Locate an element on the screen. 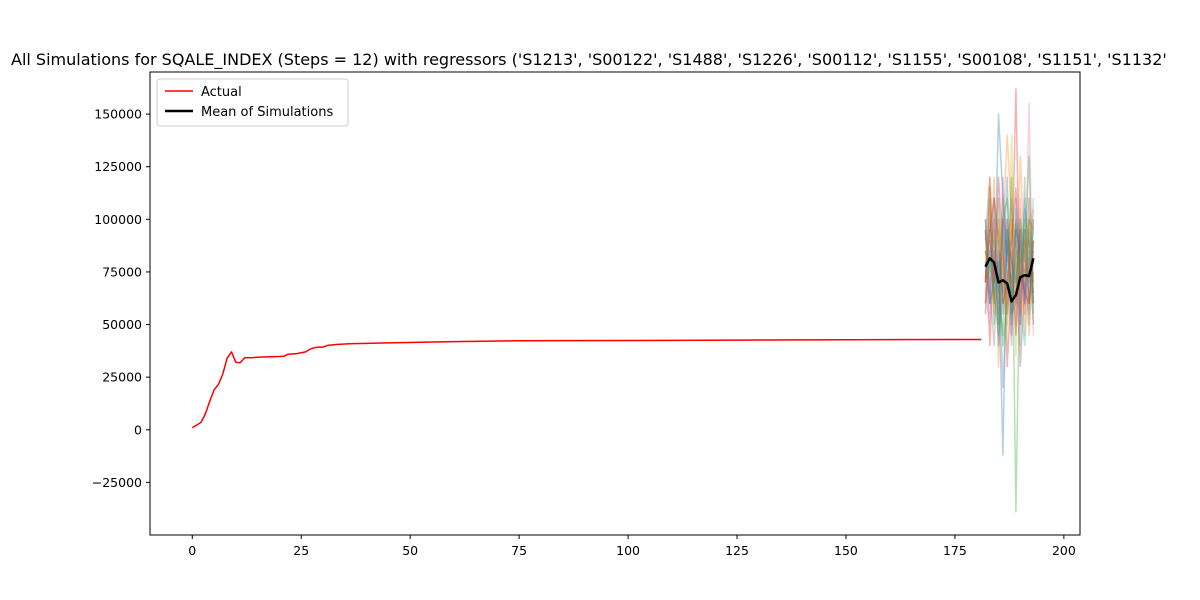 The image size is (1200, 600). mean-of-simulations-line is located at coordinates (1009, 280).